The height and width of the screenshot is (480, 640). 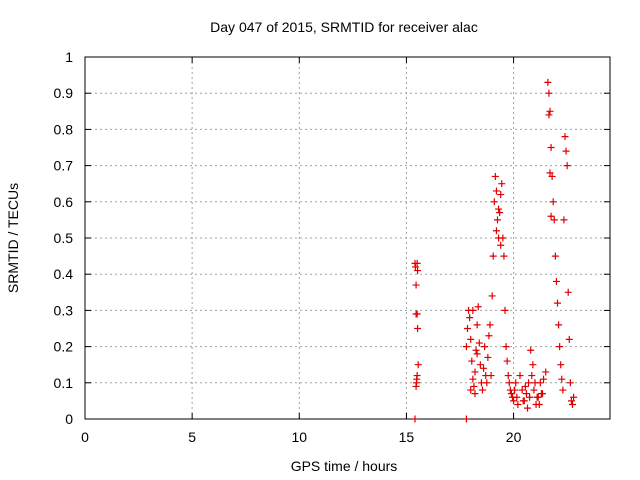 I want to click on x-tick-label: 15, so click(x=407, y=437).